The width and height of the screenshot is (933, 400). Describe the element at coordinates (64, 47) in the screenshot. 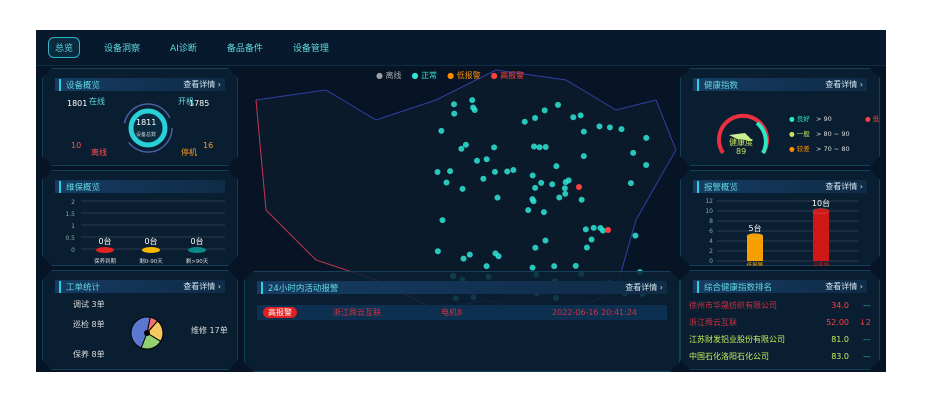

I see `tab-overview: 总览` at that location.